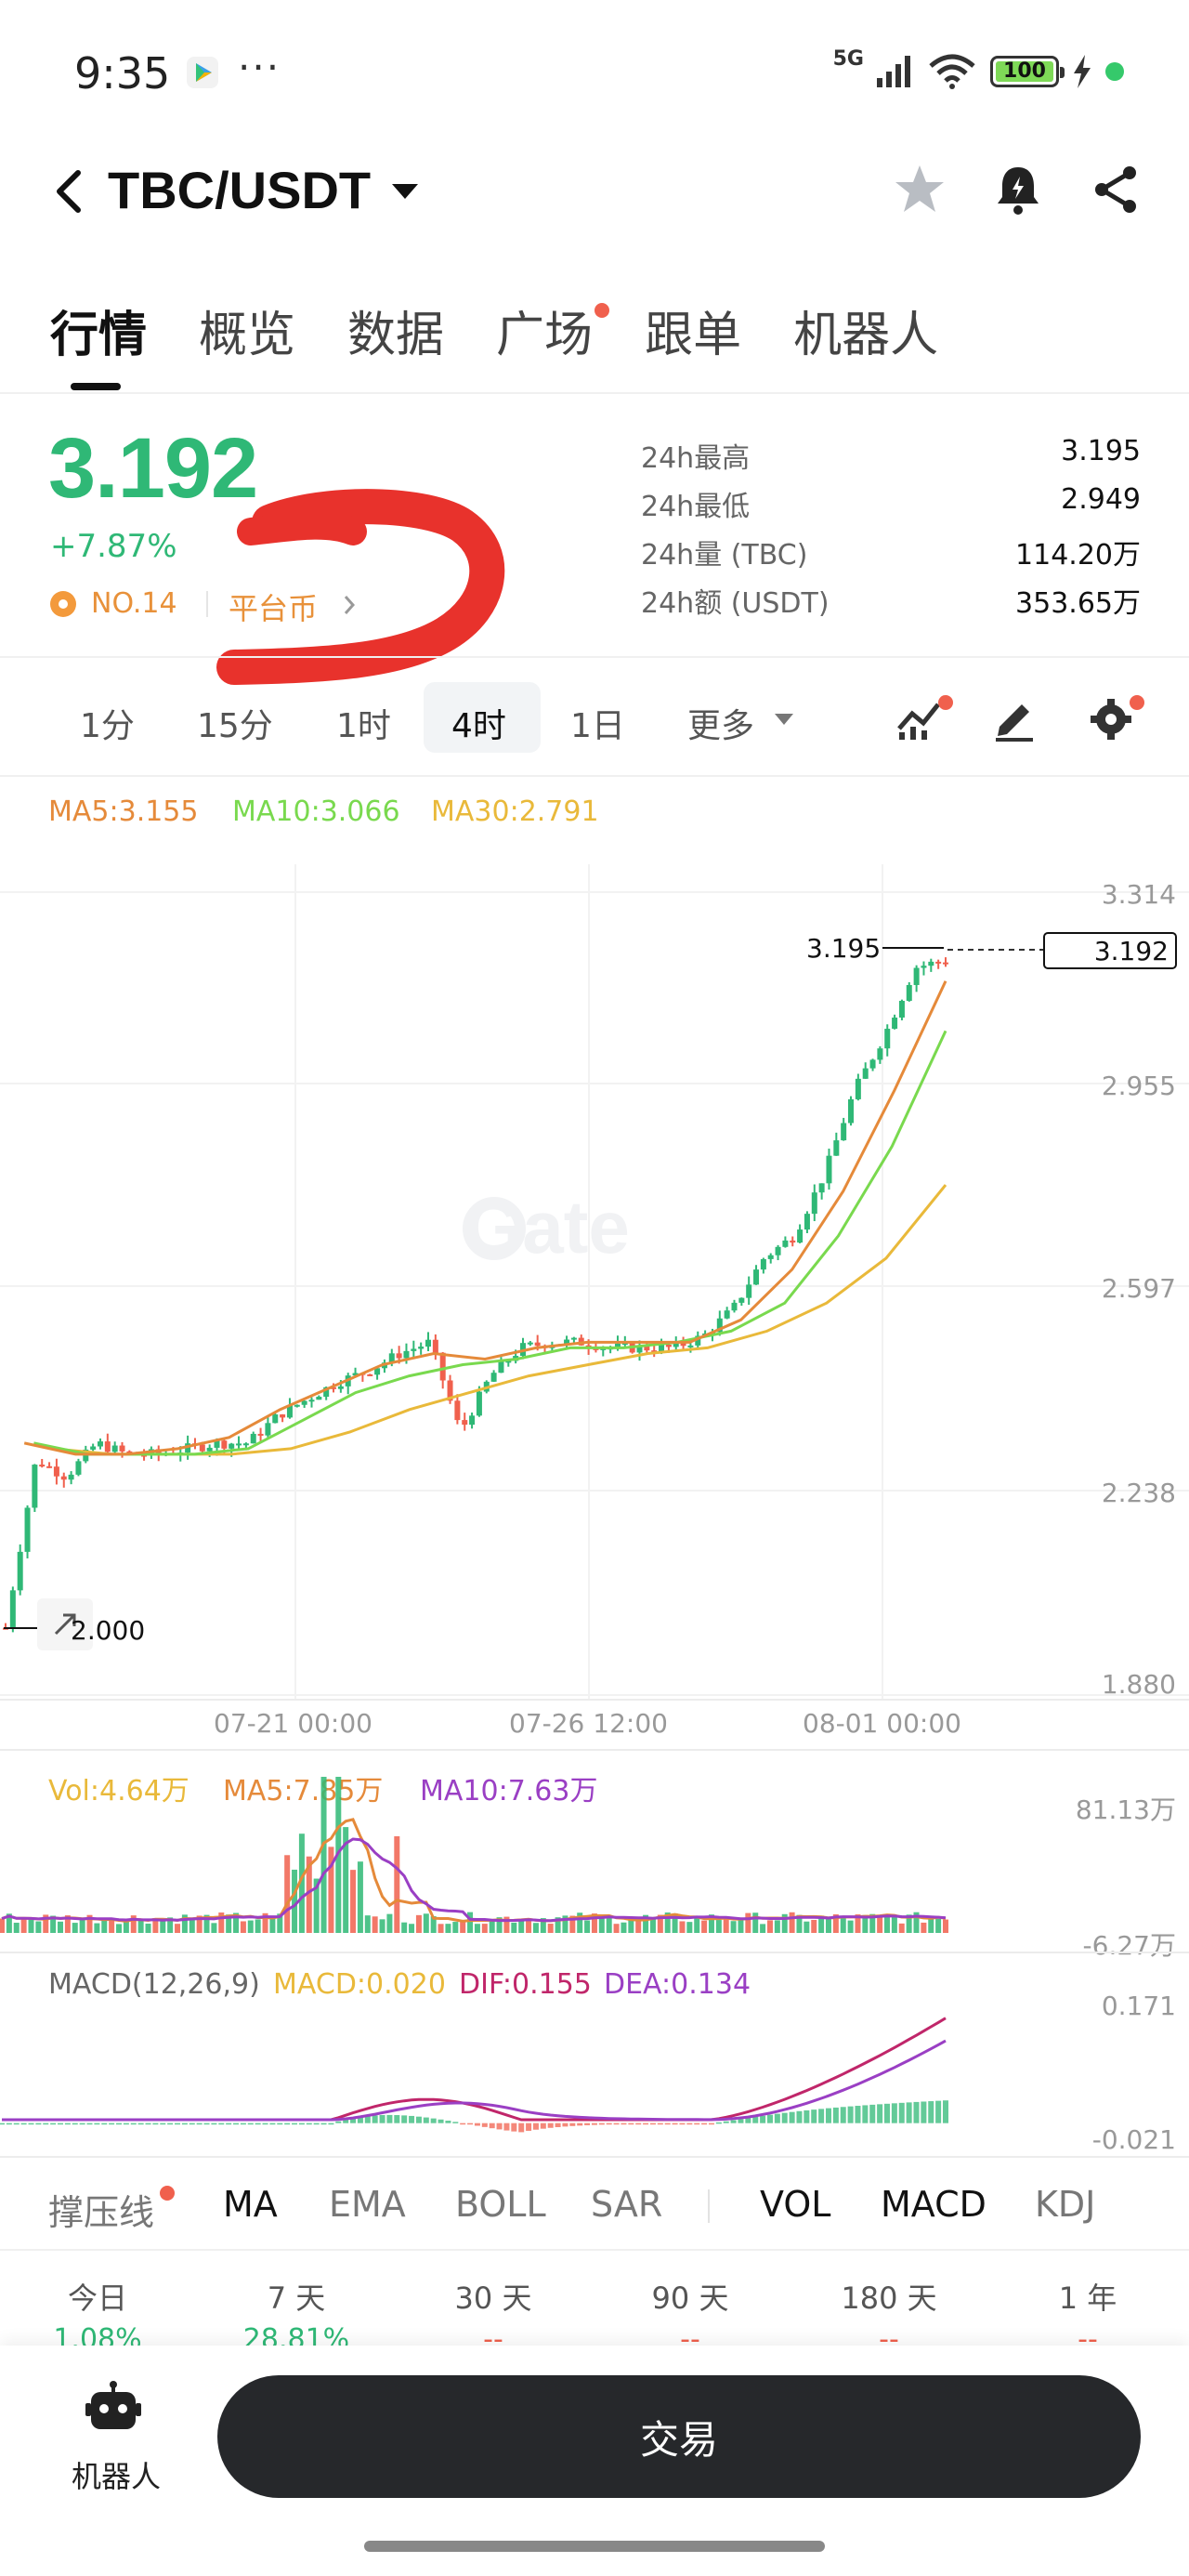  I want to click on trade-button: 交易, so click(679, 2436).